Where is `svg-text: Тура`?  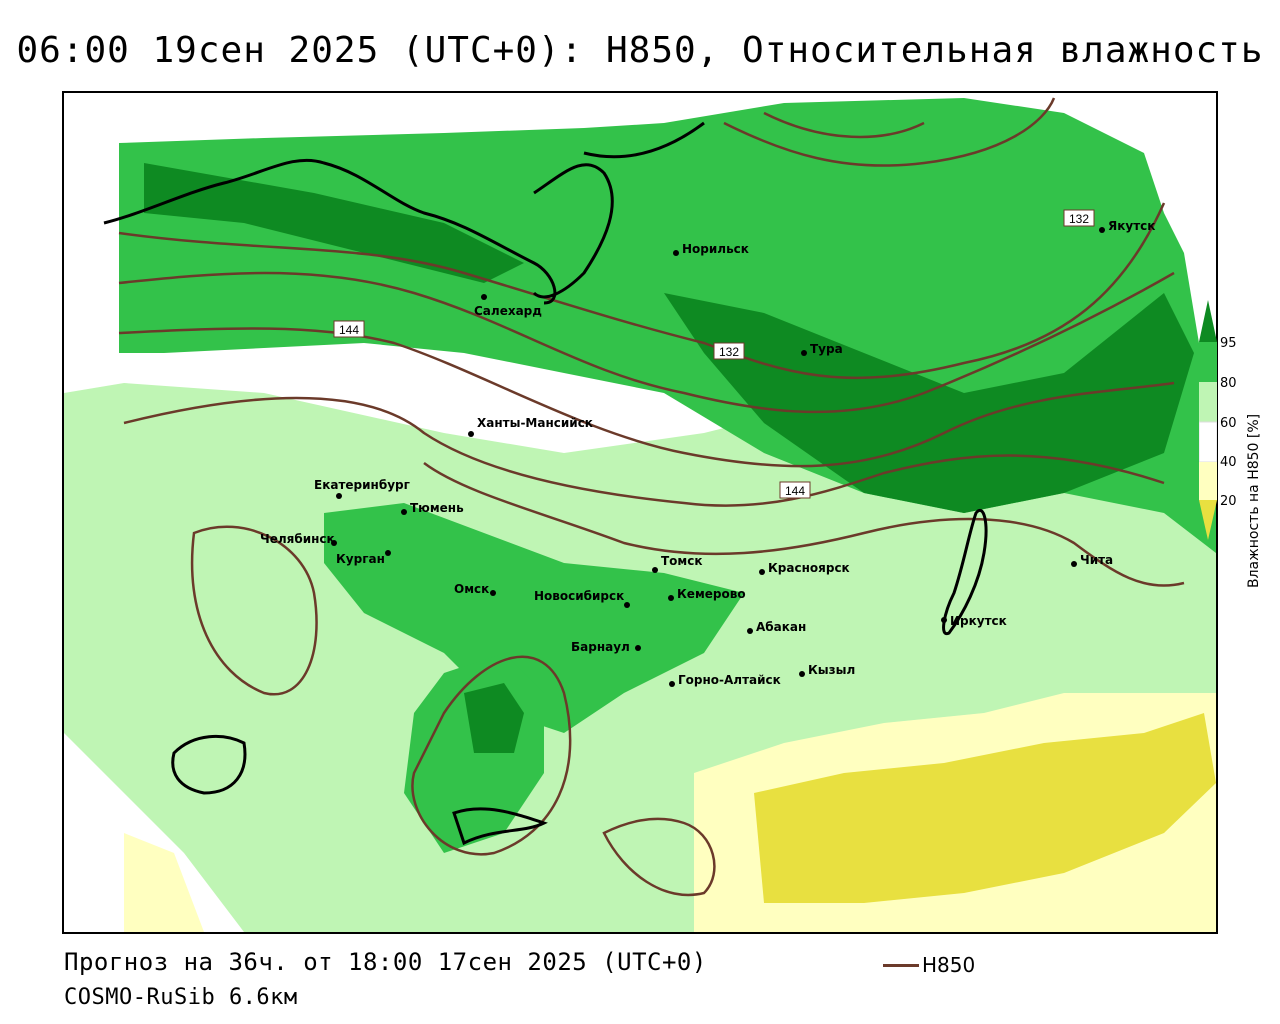 svg-text: Тура is located at coordinates (826, 349).